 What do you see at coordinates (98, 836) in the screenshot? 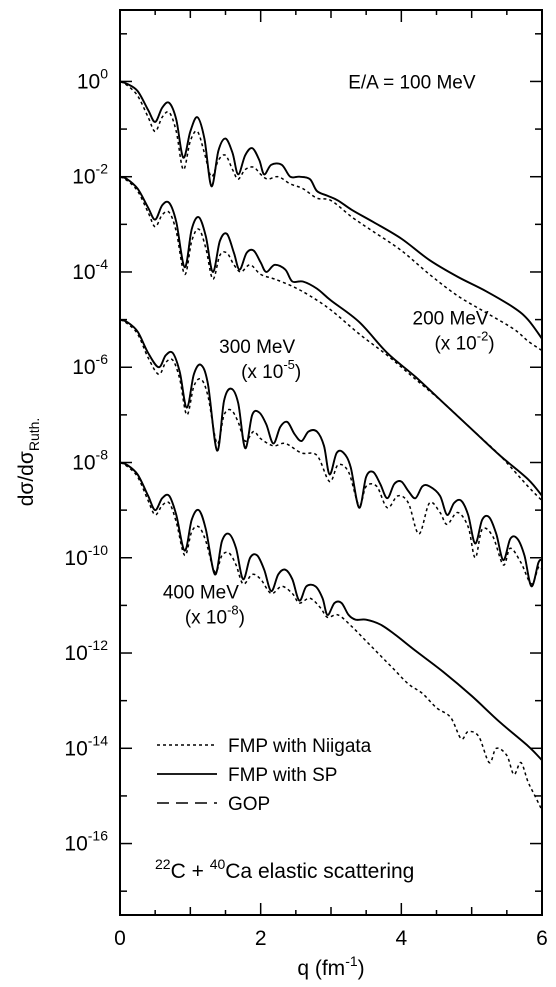
I see `y-tick-label-exp: -16` at bounding box center [98, 836].